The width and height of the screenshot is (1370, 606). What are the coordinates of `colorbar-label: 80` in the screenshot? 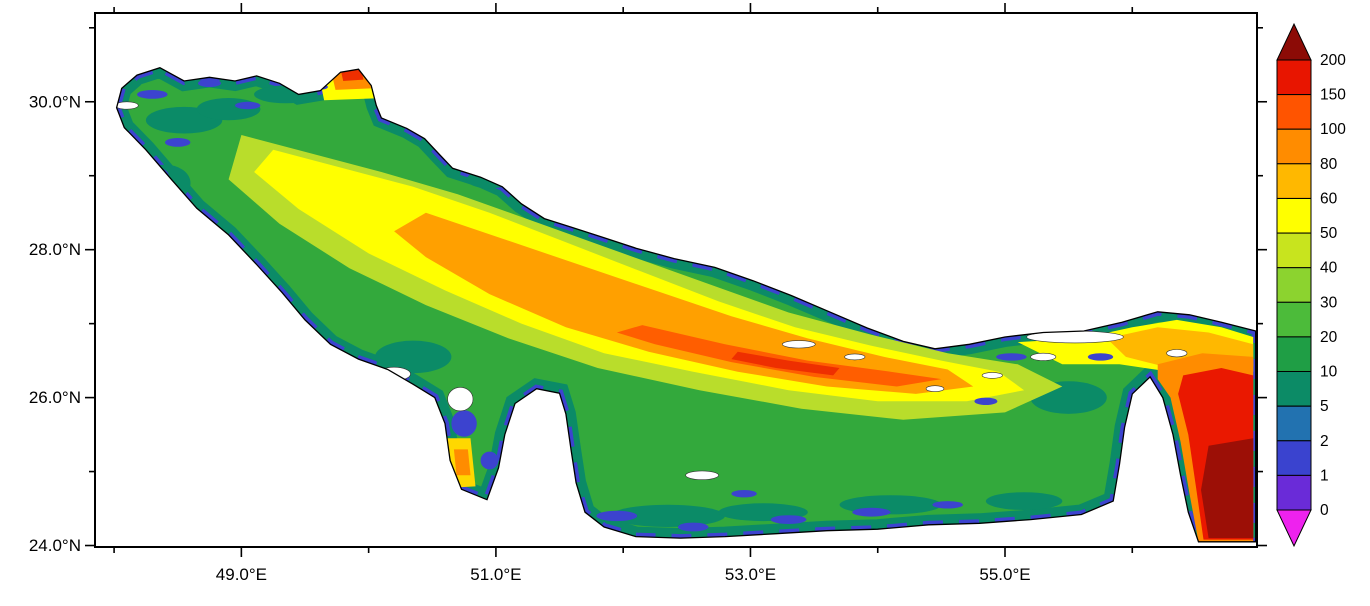 It's located at (1329, 164).